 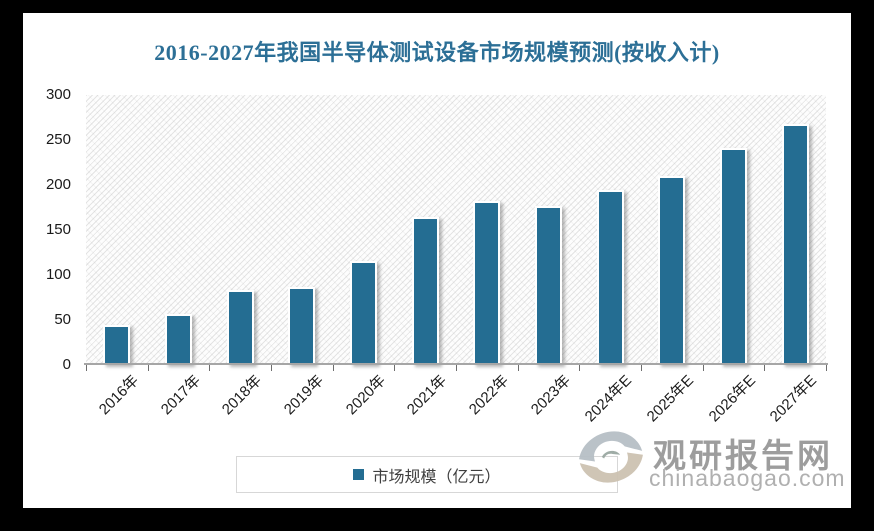 I want to click on bar-2025年E, so click(x=672, y=270).